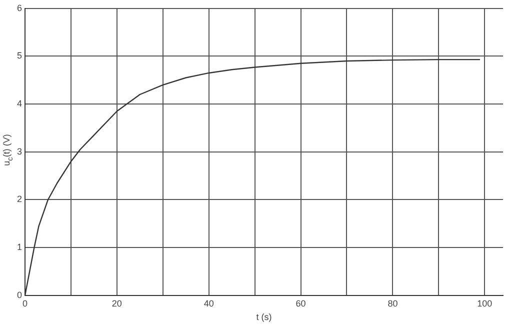  Describe the element at coordinates (209, 303) in the screenshot. I see `x-tick-label: 40` at that location.